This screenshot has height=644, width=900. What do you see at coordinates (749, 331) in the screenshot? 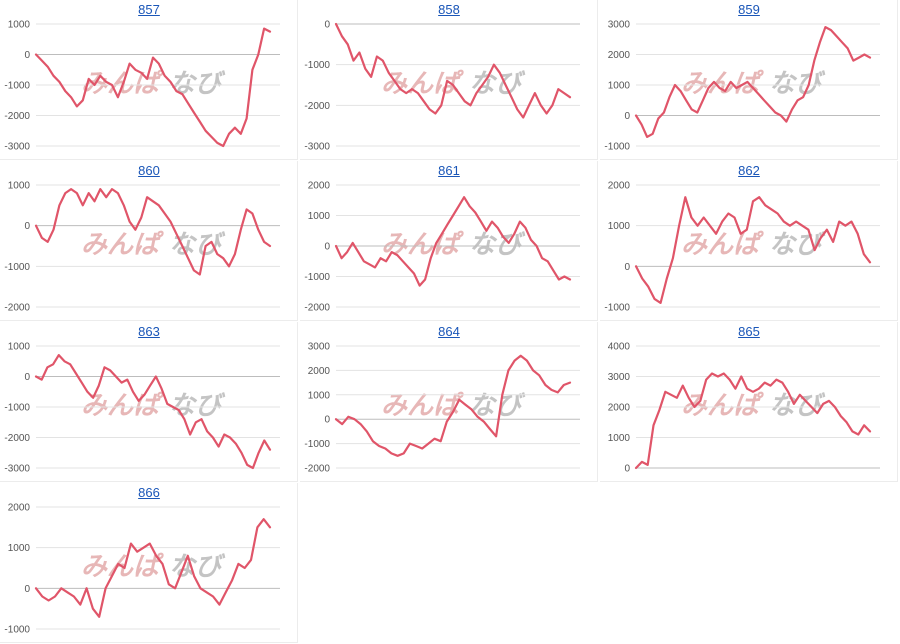
I see `chart-title-link: 865` at bounding box center [749, 331].